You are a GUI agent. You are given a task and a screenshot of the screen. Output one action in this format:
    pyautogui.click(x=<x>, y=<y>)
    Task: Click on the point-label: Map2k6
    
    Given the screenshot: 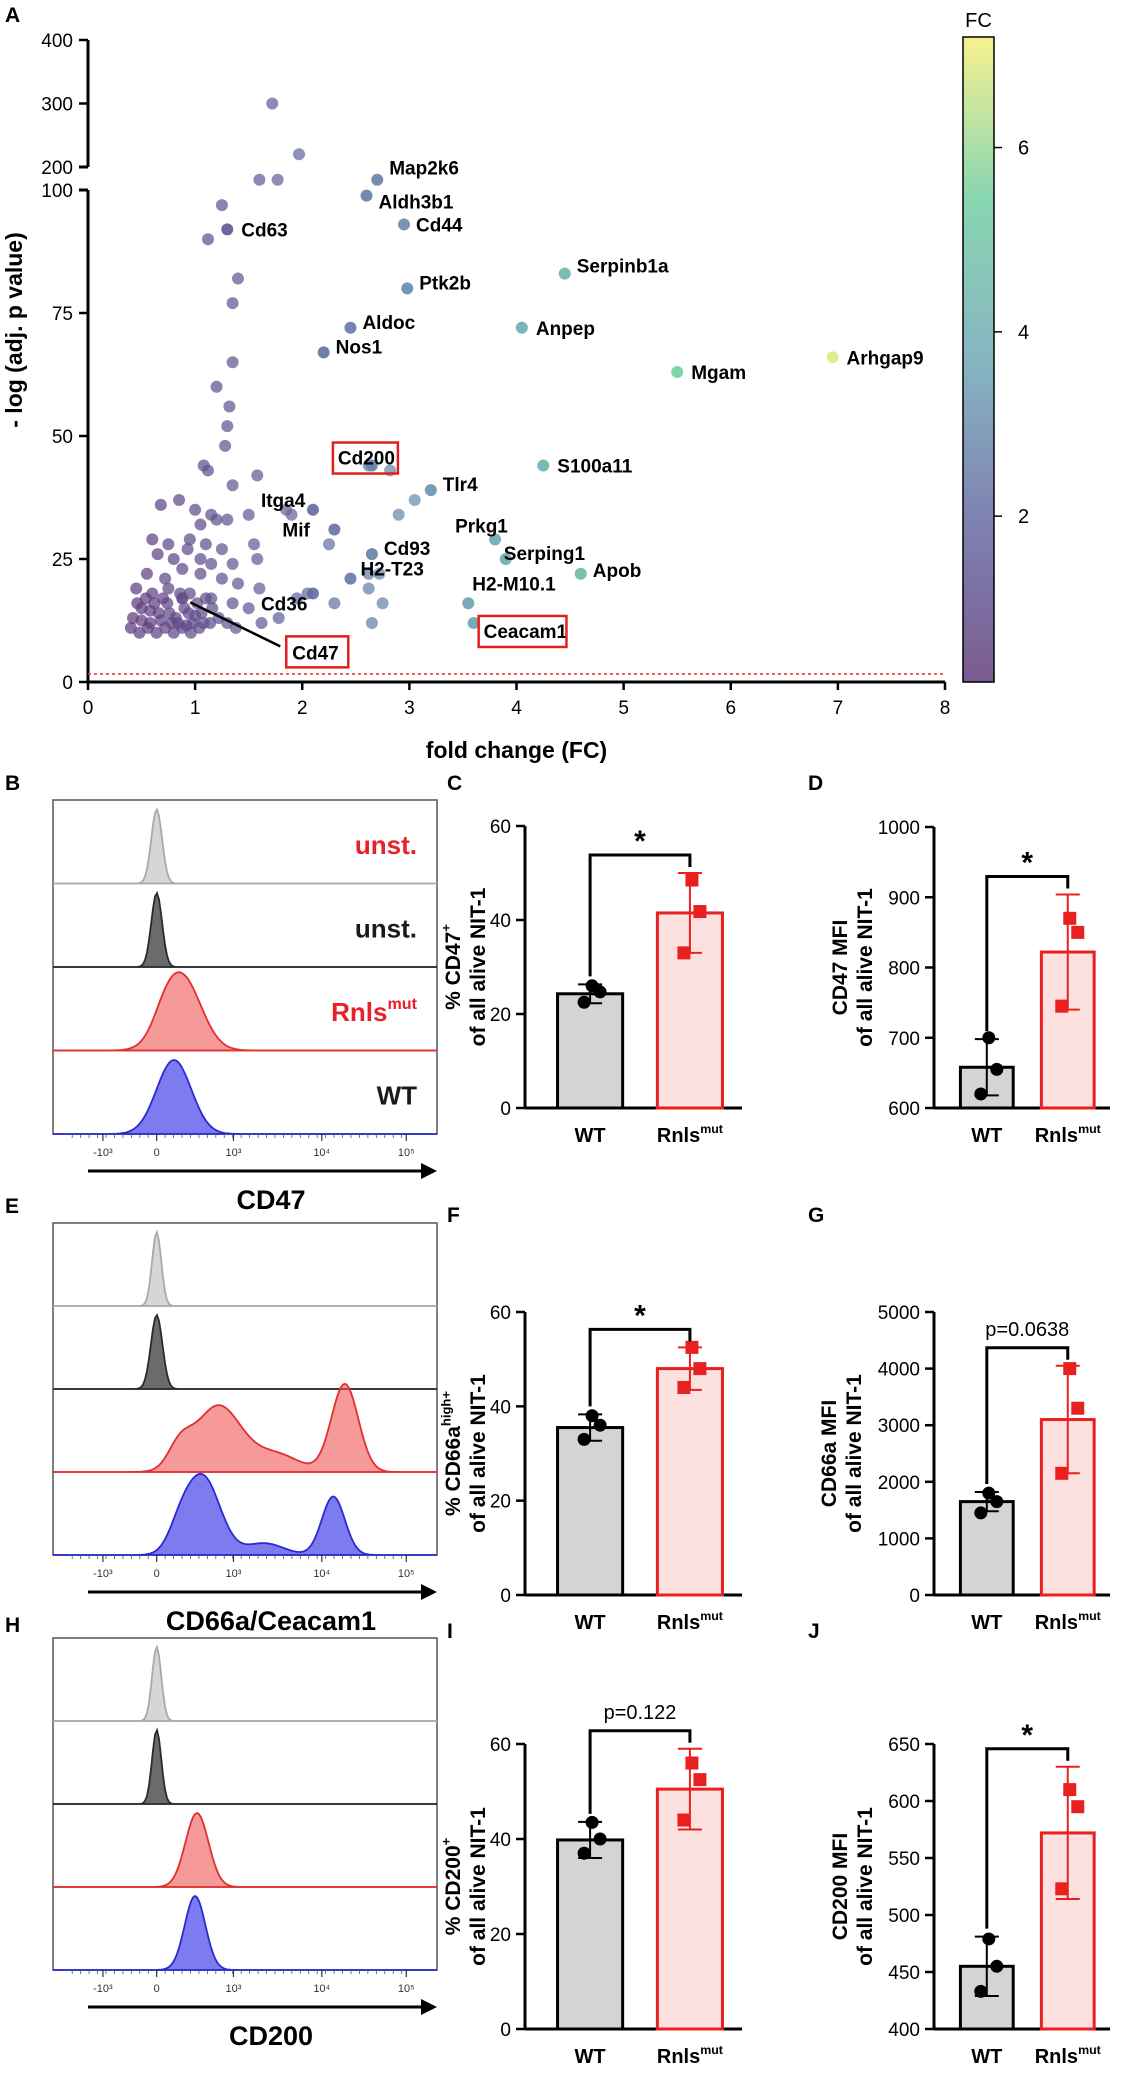 What is the action you would take?
    pyautogui.click(x=424, y=169)
    